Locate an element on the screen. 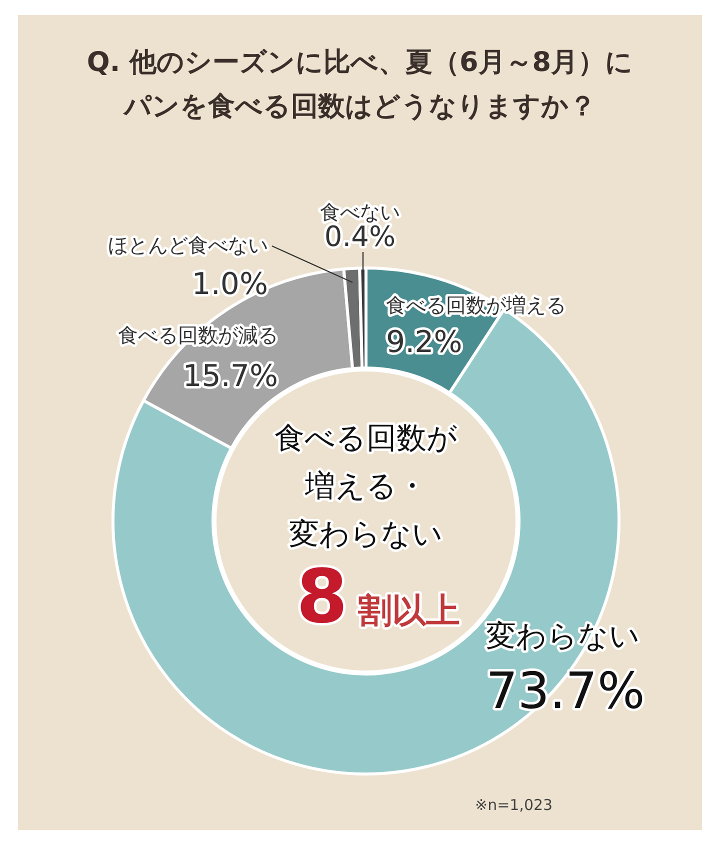 The width and height of the screenshot is (720, 843). data-label: 1.0% is located at coordinates (230, 284).